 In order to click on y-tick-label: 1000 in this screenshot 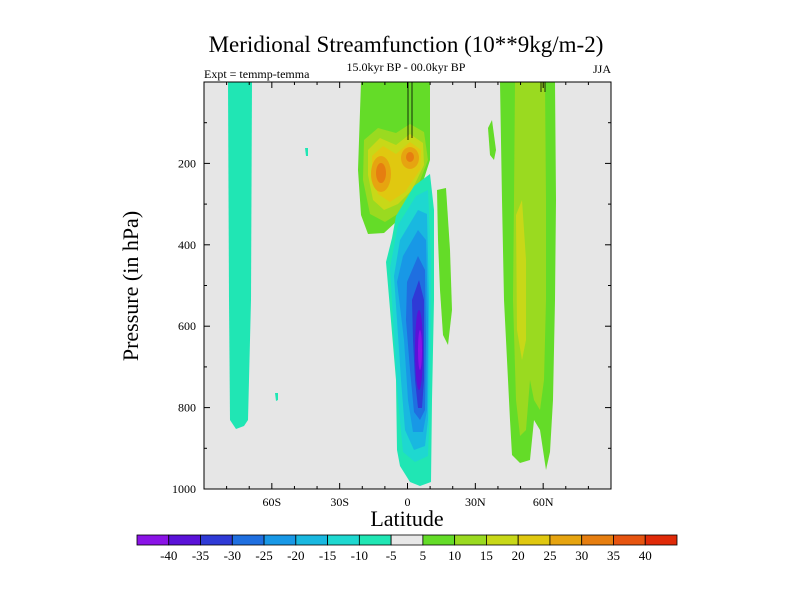, I will do `click(184, 489)`.